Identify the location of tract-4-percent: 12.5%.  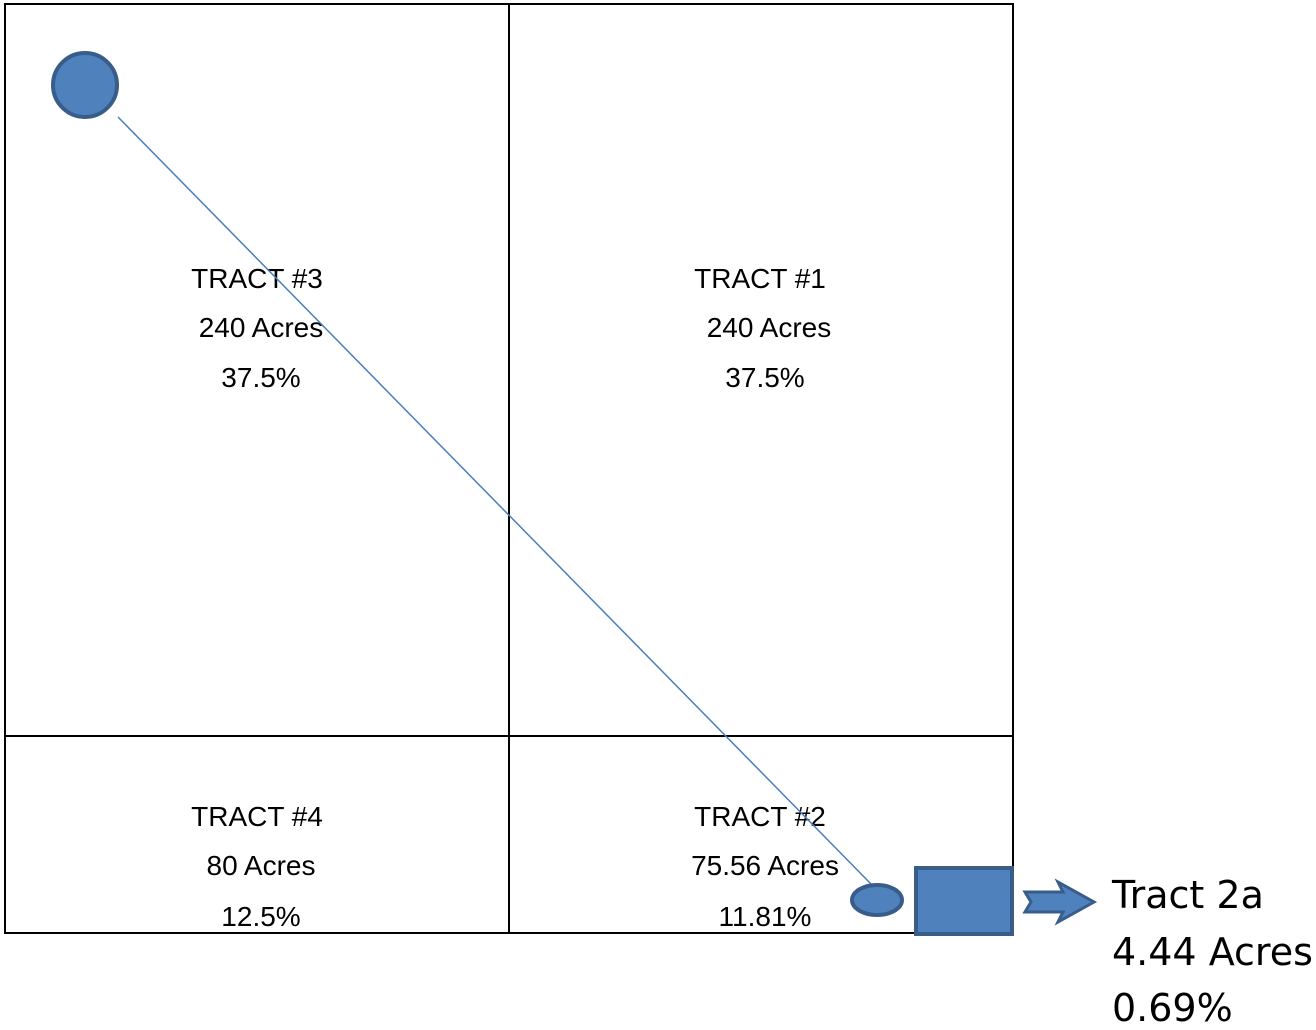
(260, 916).